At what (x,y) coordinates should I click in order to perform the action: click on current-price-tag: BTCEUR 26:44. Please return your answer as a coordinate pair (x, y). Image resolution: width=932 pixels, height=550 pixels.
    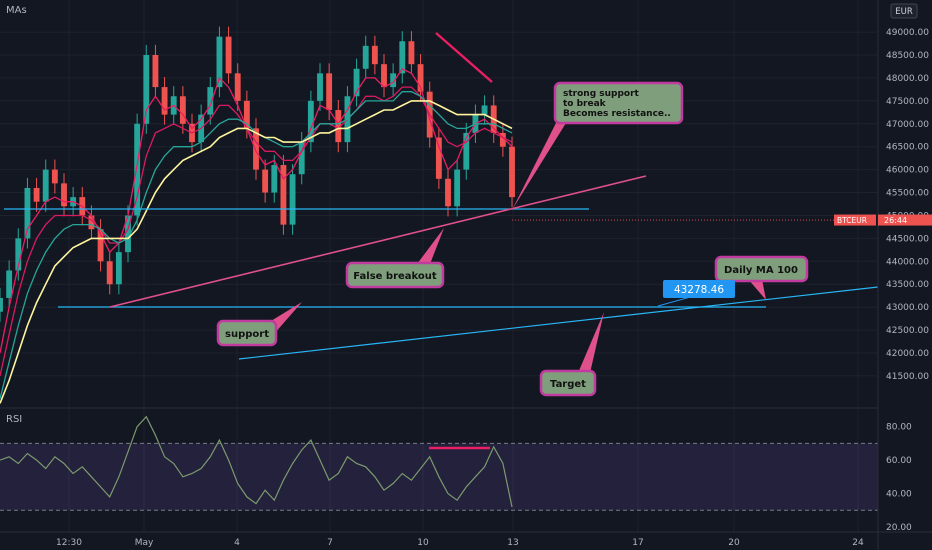
    Looking at the image, I should click on (883, 220).